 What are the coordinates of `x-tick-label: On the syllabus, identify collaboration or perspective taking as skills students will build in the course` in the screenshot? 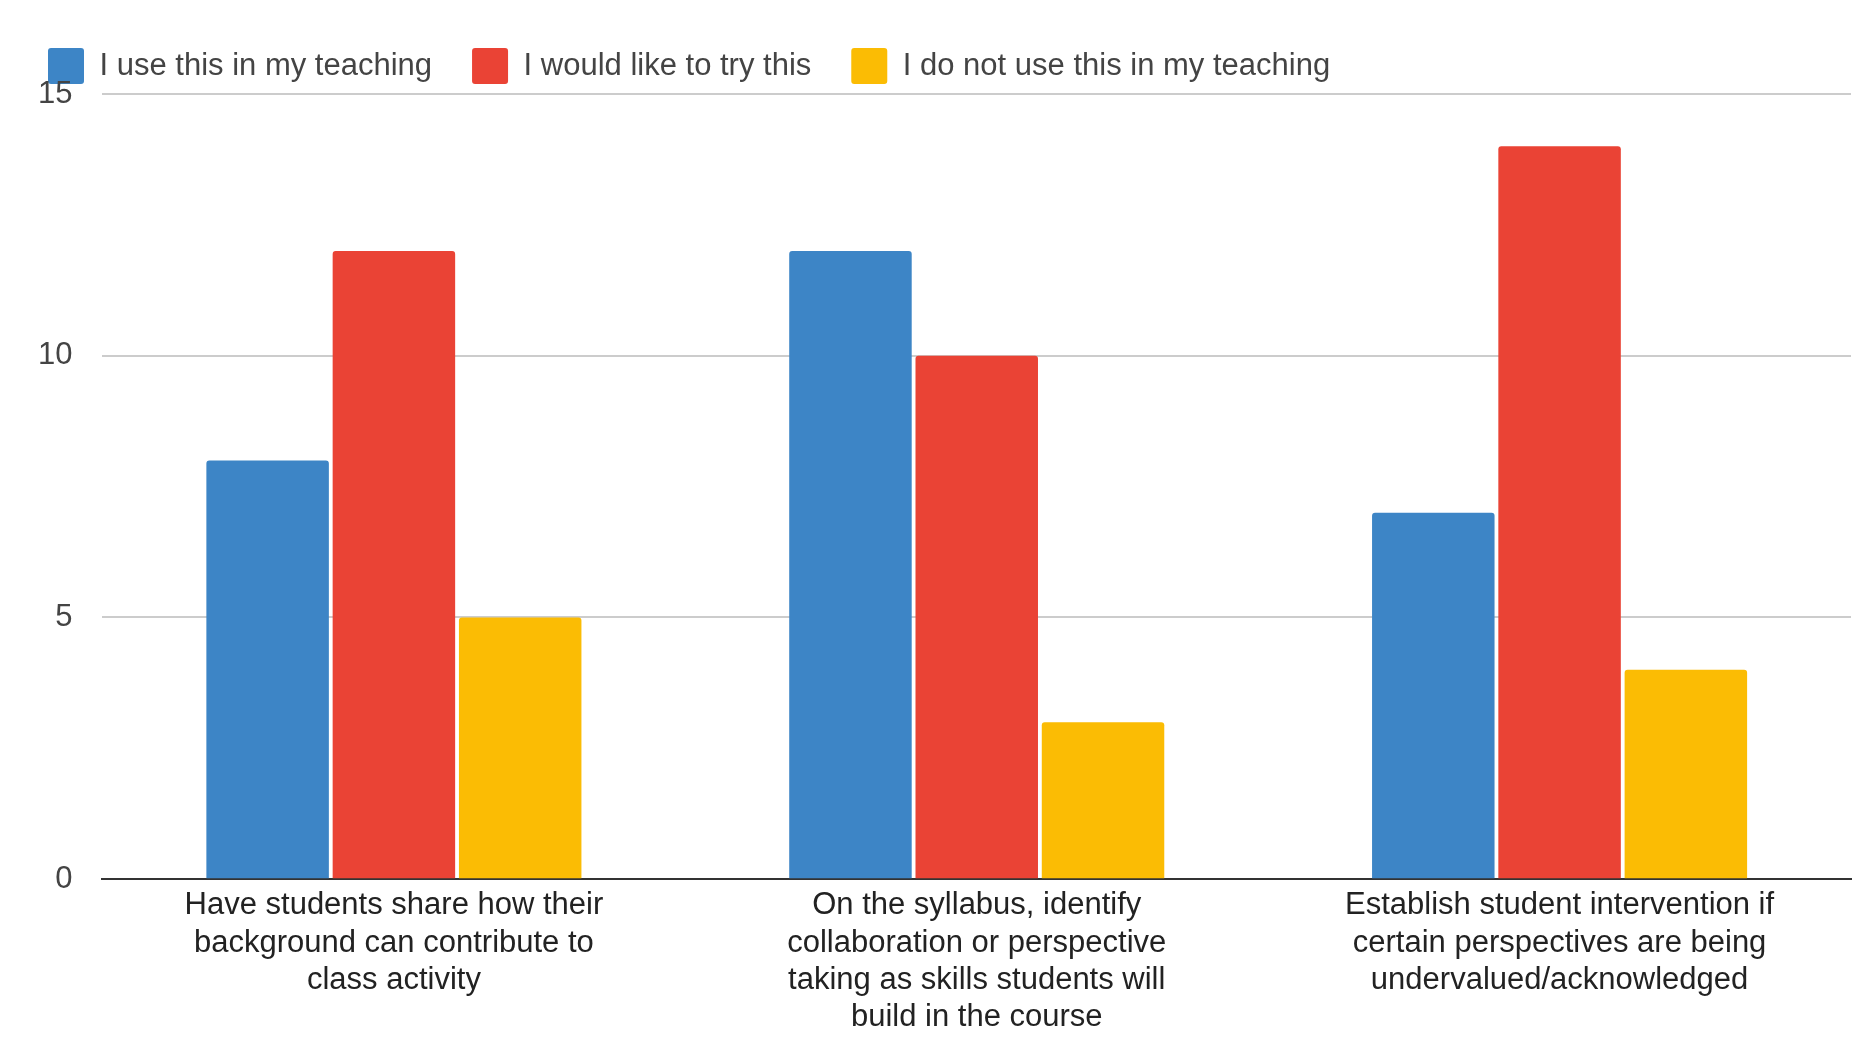 It's located at (977, 959).